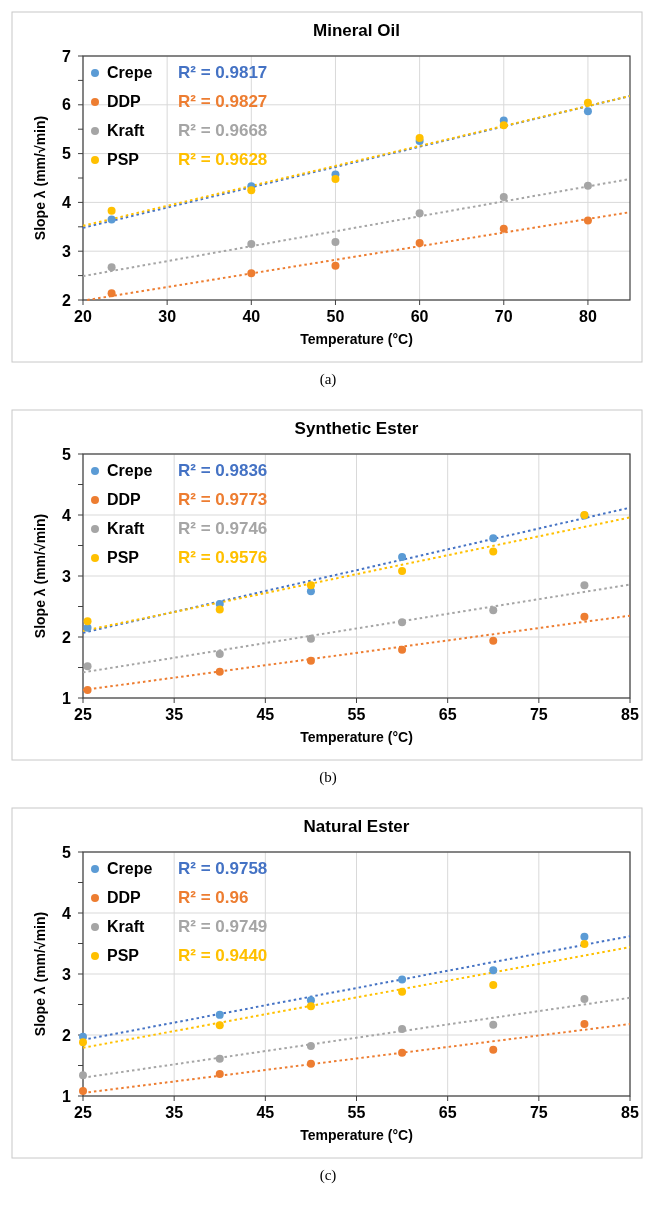 The image size is (656, 1210). I want to click on text: (b), so click(328, 777).